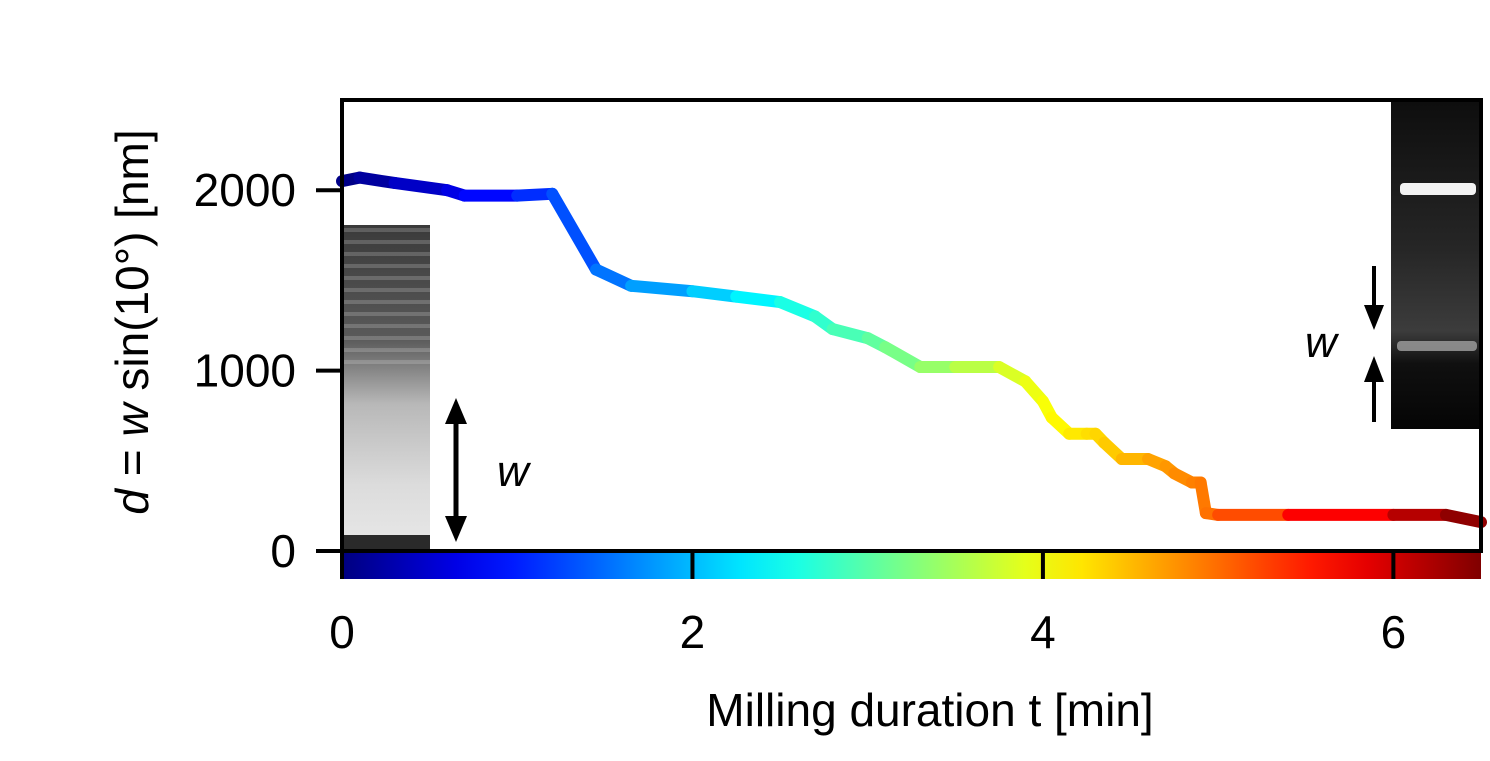 The width and height of the screenshot is (1490, 761). I want to click on right-micrograph-bright-band, so click(1438, 189).